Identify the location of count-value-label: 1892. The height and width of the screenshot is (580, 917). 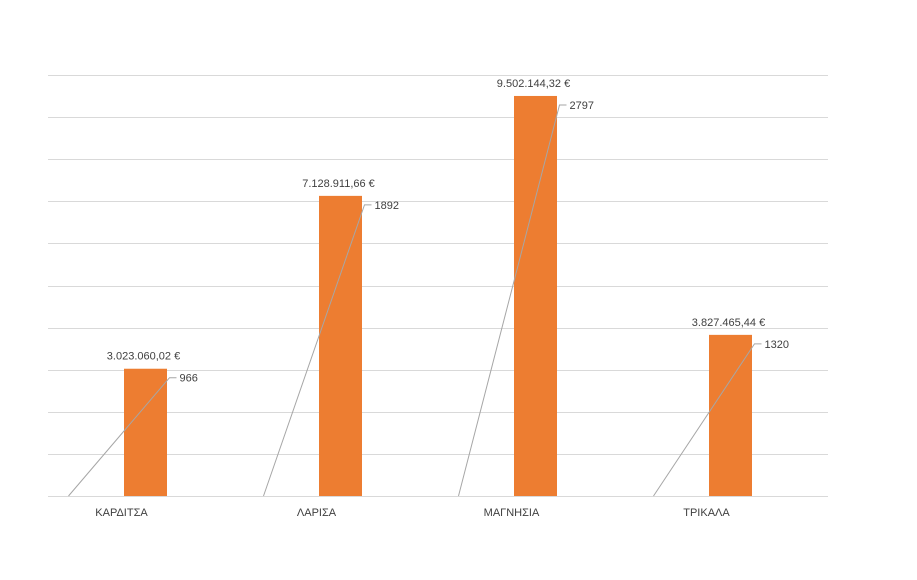
(387, 206).